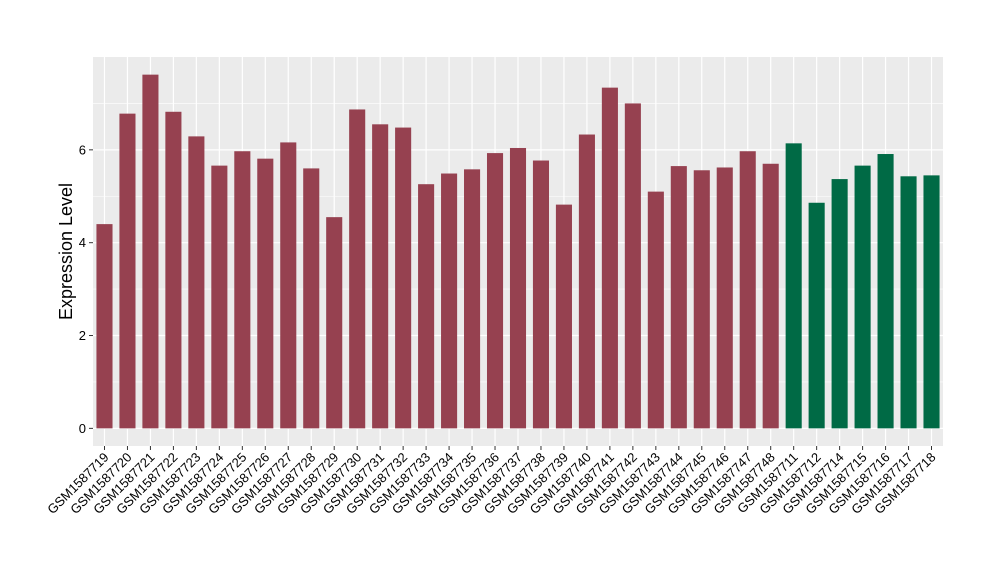  Describe the element at coordinates (82, 242) in the screenshot. I see `y-tick-label: 4` at that location.